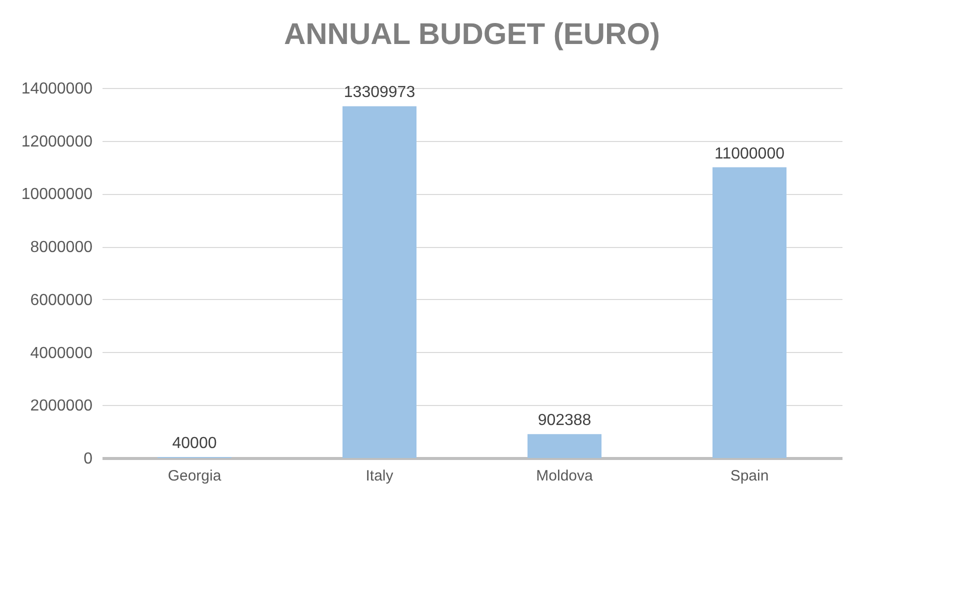 This screenshot has width=960, height=610. What do you see at coordinates (57, 195) in the screenshot?
I see `y-tick-label: 10000000` at bounding box center [57, 195].